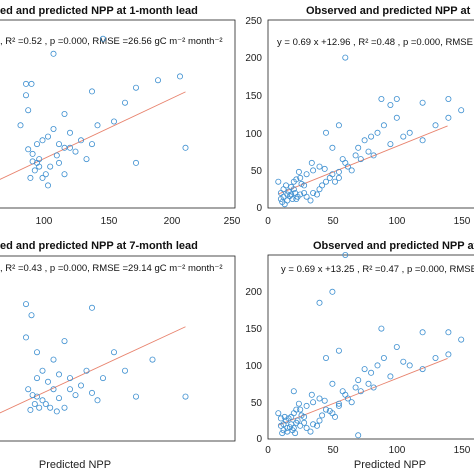  What do you see at coordinates (268, 221) in the screenshot?
I see `panel-2-xtick-0: 0` at bounding box center [268, 221].